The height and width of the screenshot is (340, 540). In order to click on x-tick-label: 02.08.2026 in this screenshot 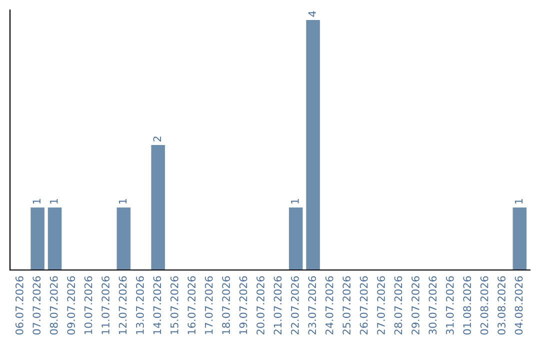, I will do `click(484, 305)`.